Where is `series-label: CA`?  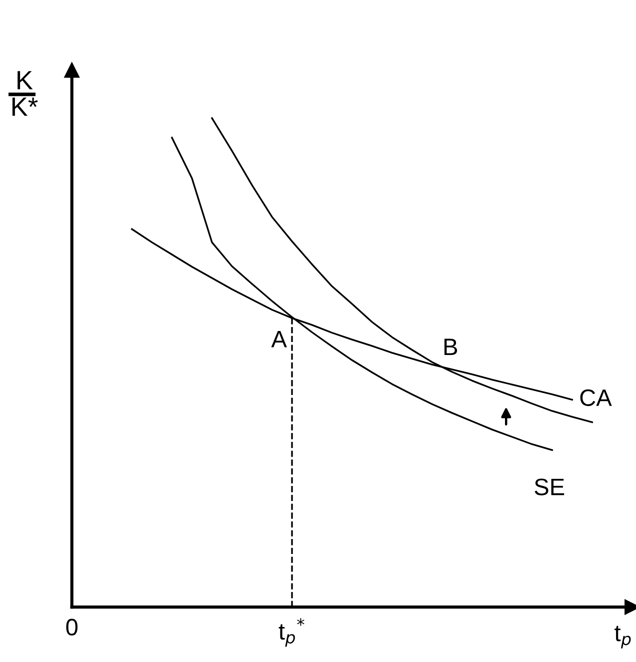 series-label: CA is located at coordinates (596, 397).